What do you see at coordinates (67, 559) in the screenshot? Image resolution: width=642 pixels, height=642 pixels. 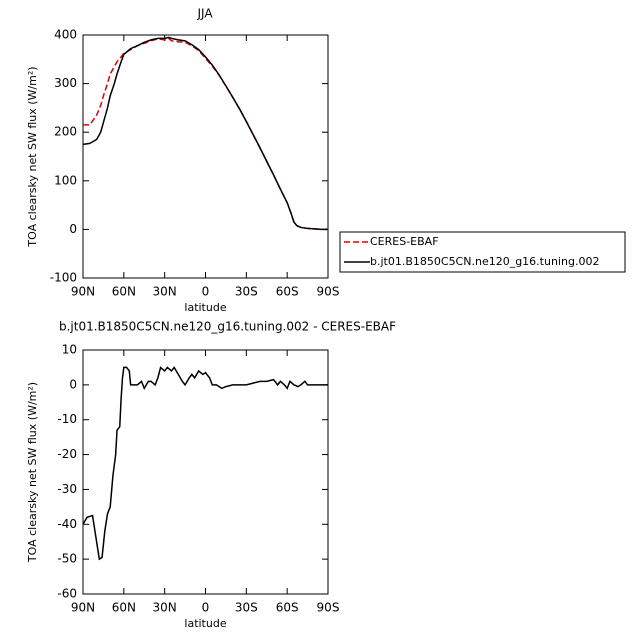 I see `y-tick-label: -50` at bounding box center [67, 559].